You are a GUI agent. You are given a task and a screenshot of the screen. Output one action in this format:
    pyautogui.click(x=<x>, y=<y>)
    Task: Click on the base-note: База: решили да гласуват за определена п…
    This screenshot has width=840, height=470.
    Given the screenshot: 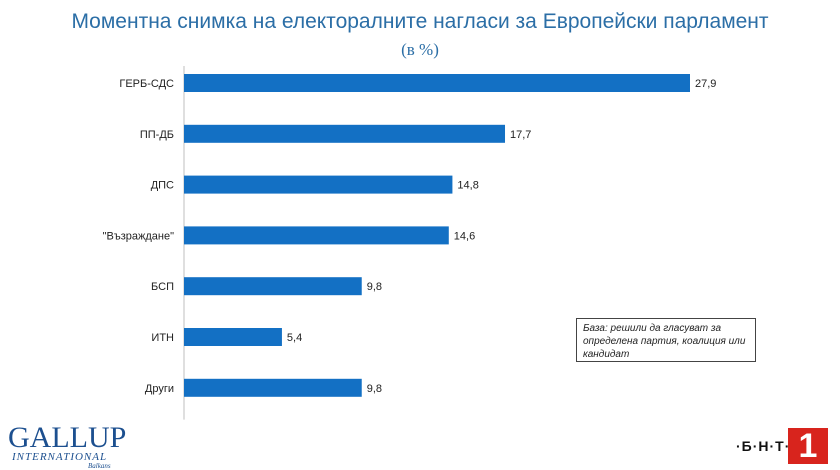 What is the action you would take?
    pyautogui.click(x=666, y=340)
    